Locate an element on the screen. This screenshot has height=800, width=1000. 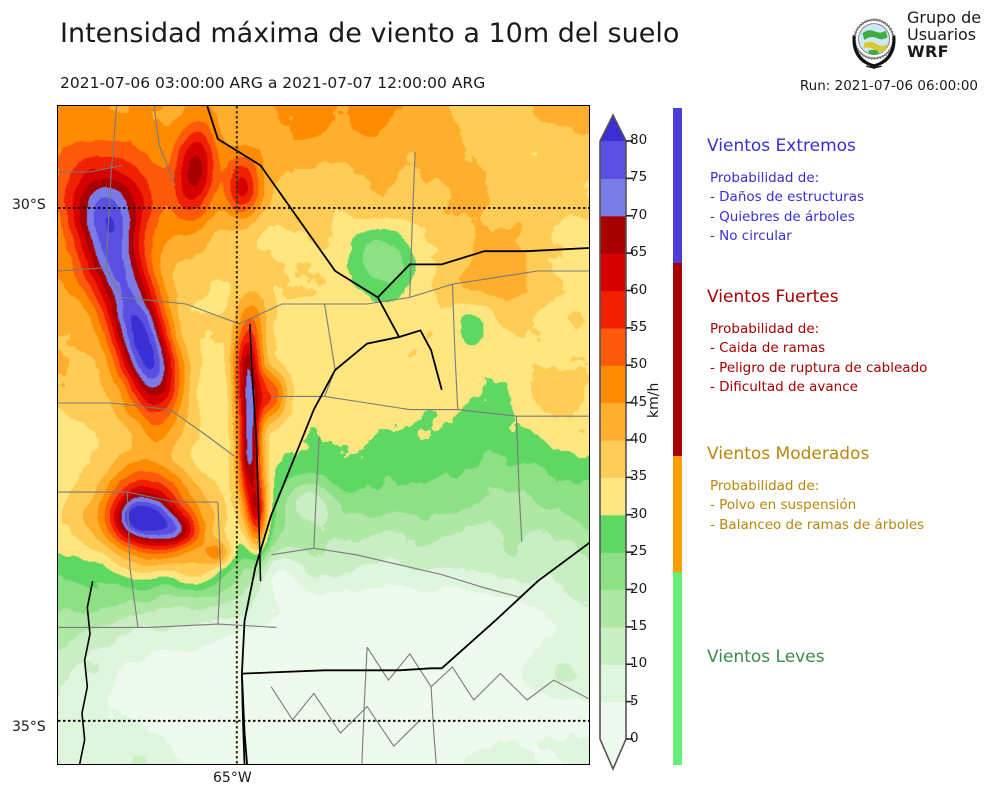
legend-vientos-leves: Vientos Leves is located at coordinates (766, 663).